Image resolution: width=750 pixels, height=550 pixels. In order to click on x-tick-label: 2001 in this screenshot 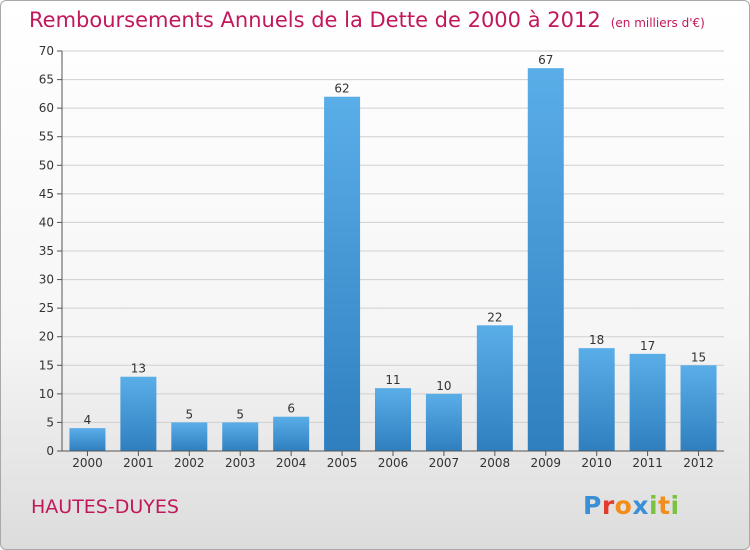, I will do `click(138, 463)`.